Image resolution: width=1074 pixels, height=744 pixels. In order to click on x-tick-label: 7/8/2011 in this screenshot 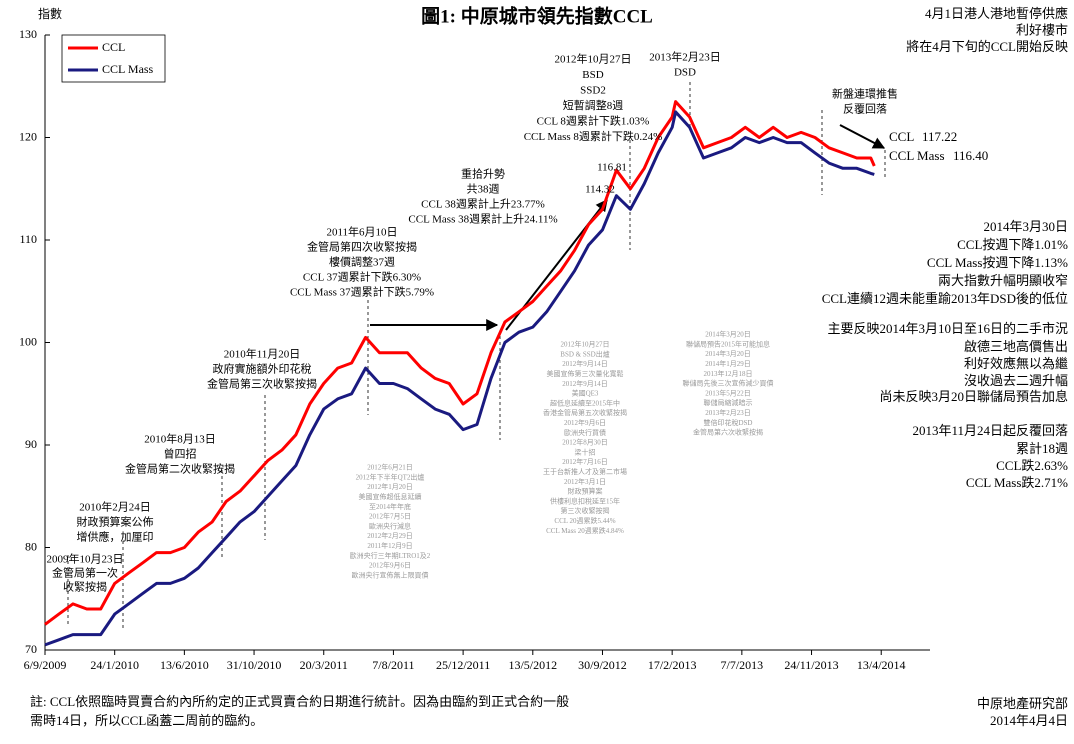, I will do `click(393, 665)`.